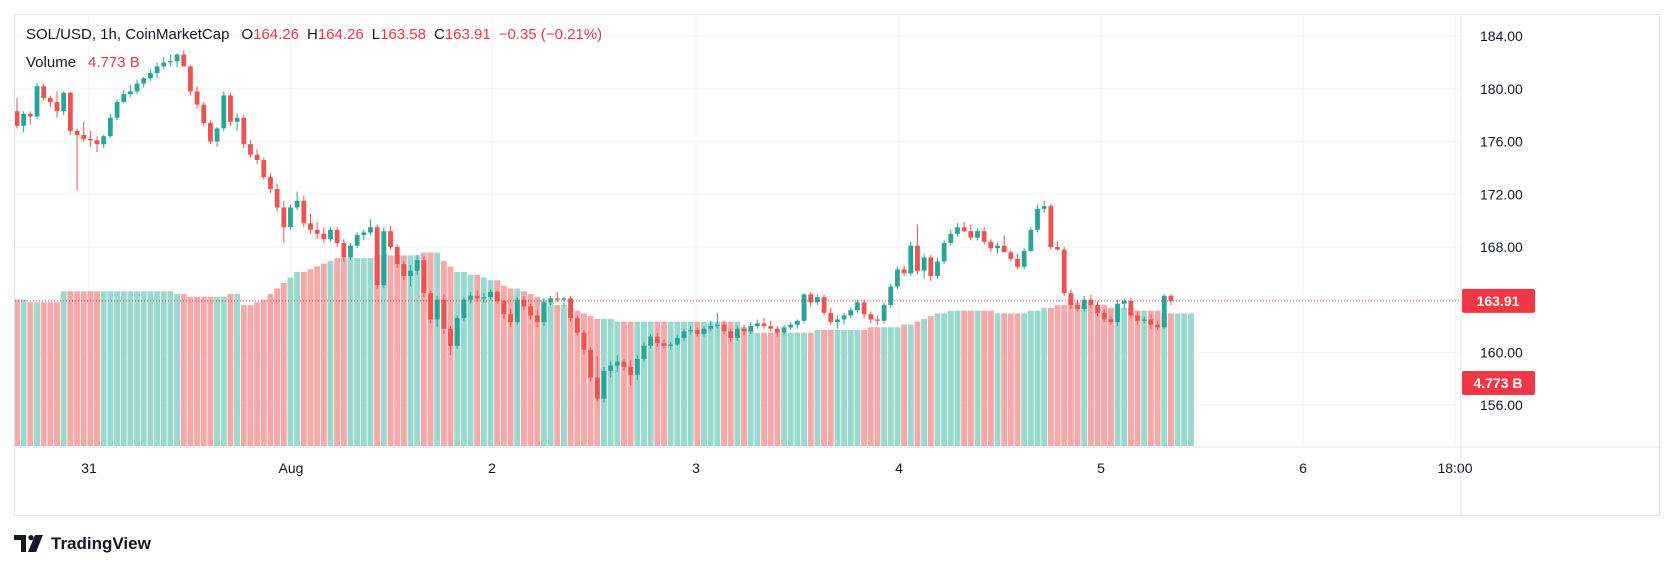  What do you see at coordinates (82, 544) in the screenshot?
I see `tradingview-brand: TradingView` at bounding box center [82, 544].